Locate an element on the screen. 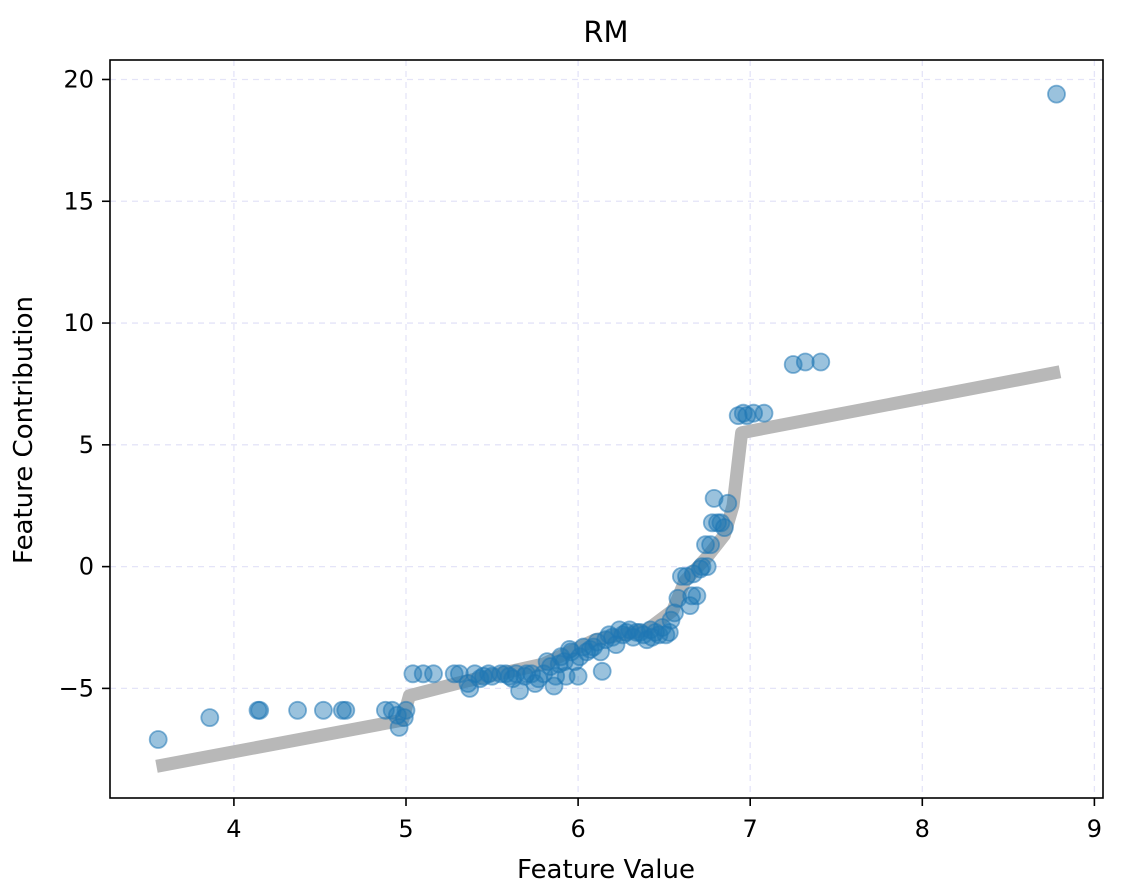 The width and height of the screenshot is (1136, 896). y-tick-label: 20 is located at coordinates (78, 79).